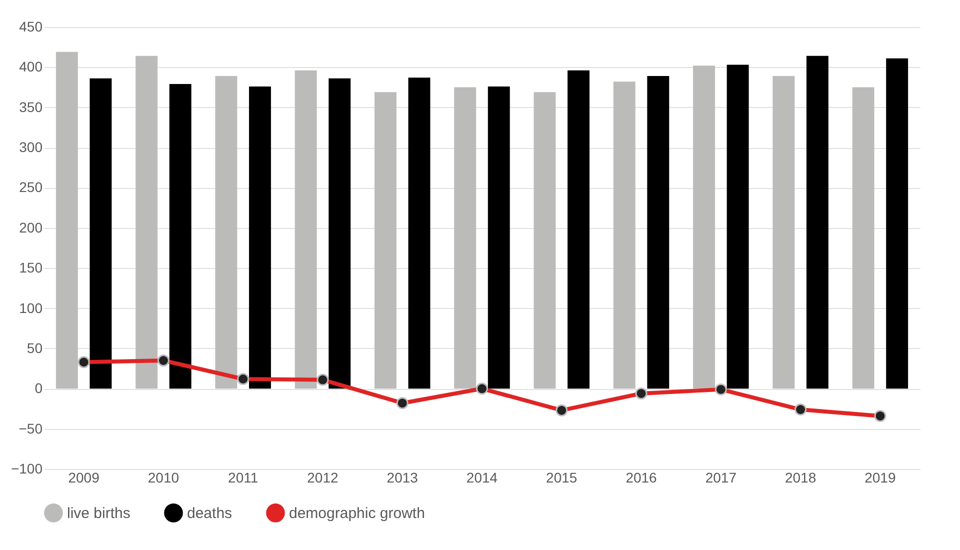 The width and height of the screenshot is (960, 550). Describe the element at coordinates (209, 513) in the screenshot. I see `legend-label: deaths` at that location.